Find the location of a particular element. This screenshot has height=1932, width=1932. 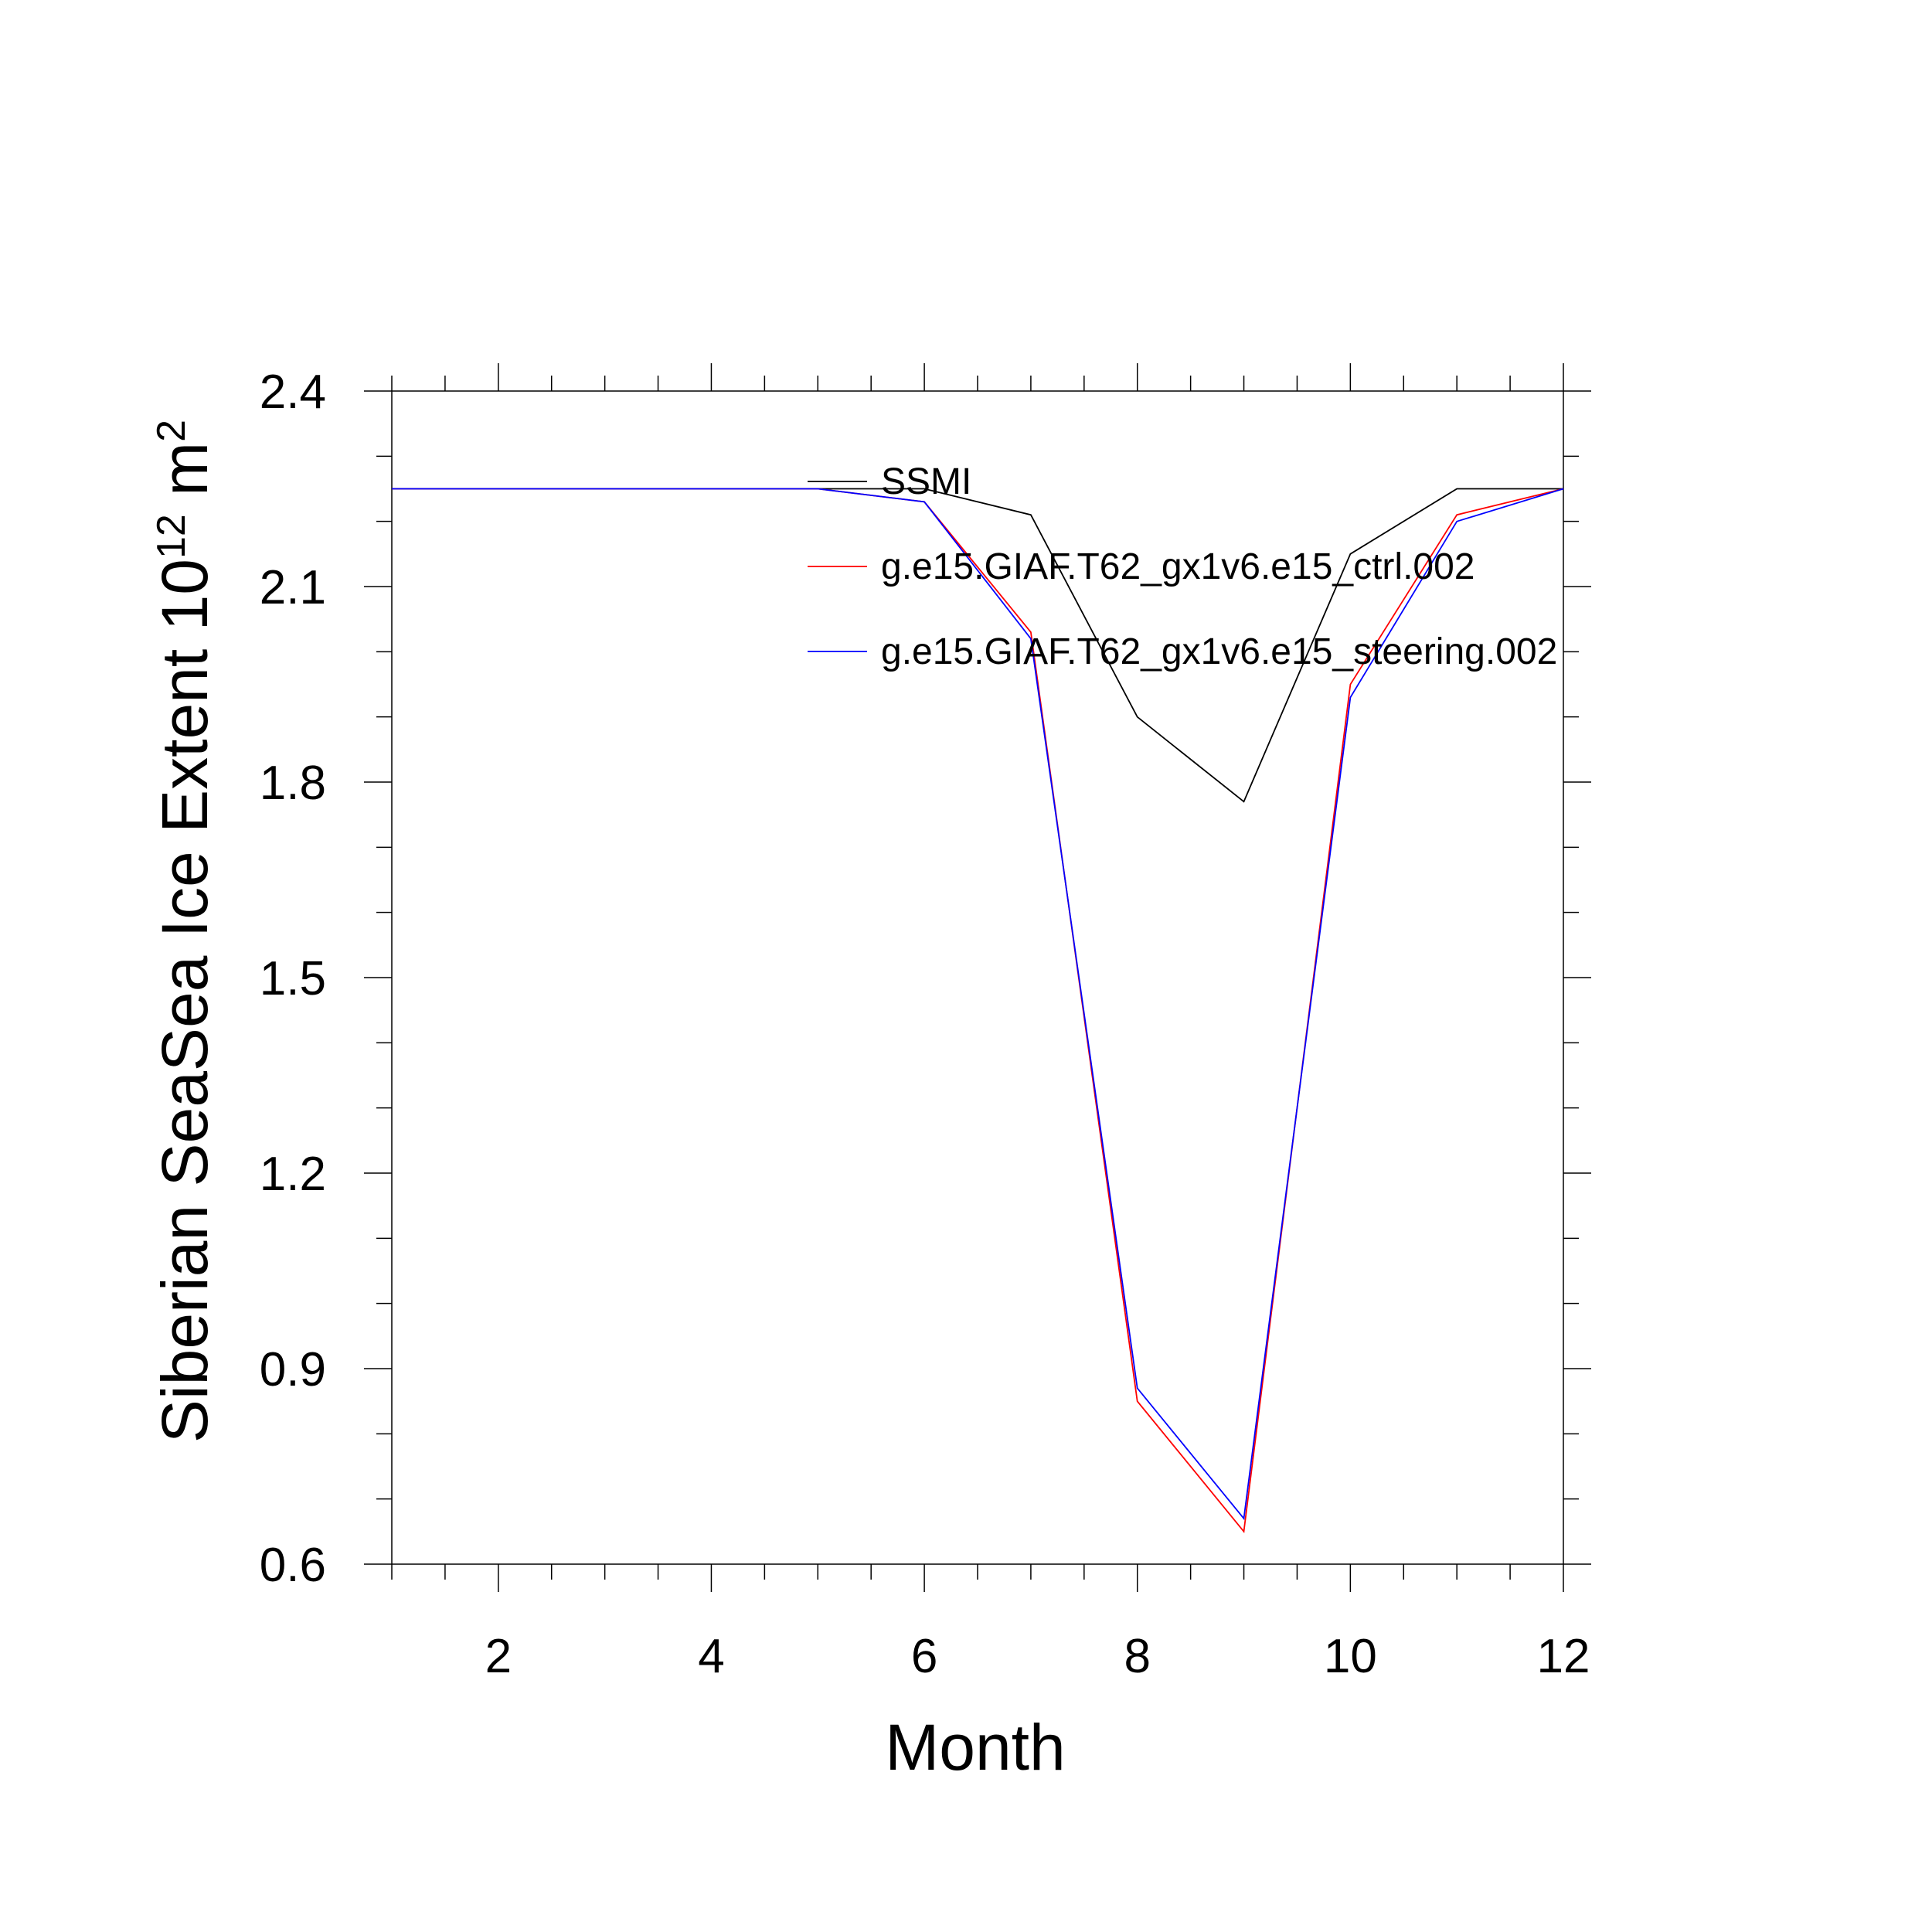

y-tick-label: 1.5 is located at coordinates (293, 978).